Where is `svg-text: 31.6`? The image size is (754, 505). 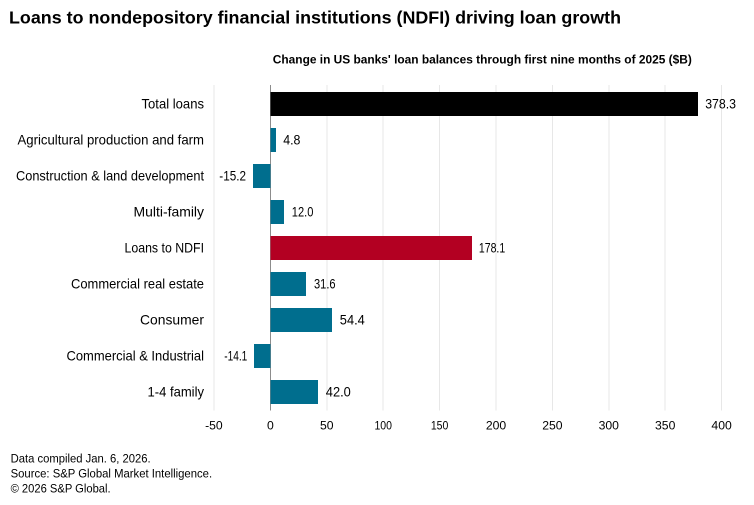
svg-text: 31.6 is located at coordinates (325, 284).